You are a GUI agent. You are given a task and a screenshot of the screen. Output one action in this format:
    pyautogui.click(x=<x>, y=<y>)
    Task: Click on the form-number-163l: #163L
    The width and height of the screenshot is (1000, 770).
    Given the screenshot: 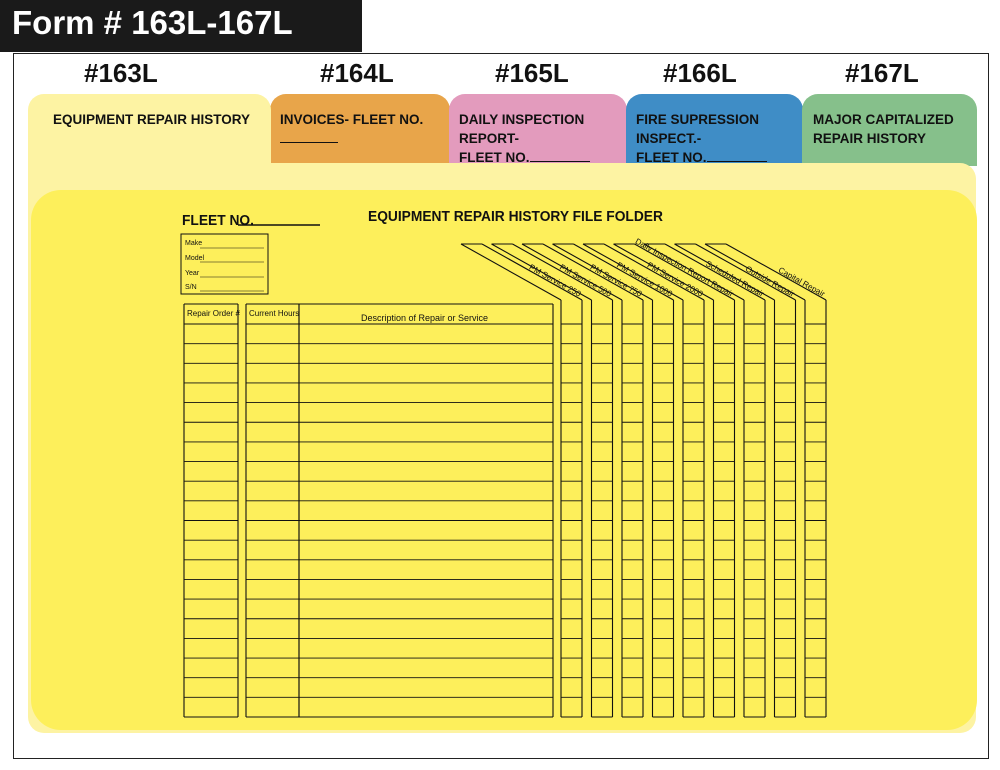 What is the action you would take?
    pyautogui.click(x=121, y=73)
    